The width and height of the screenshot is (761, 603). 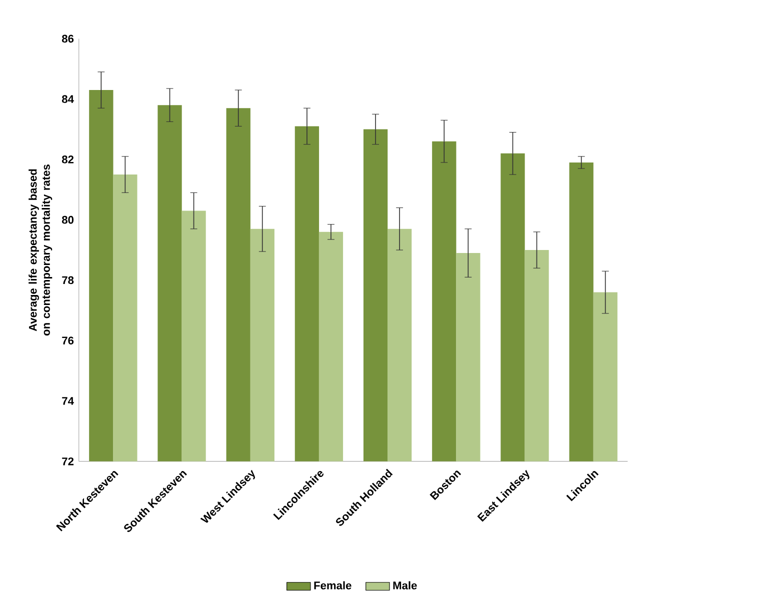 What do you see at coordinates (68, 220) in the screenshot?
I see `y-tick-label: 80` at bounding box center [68, 220].